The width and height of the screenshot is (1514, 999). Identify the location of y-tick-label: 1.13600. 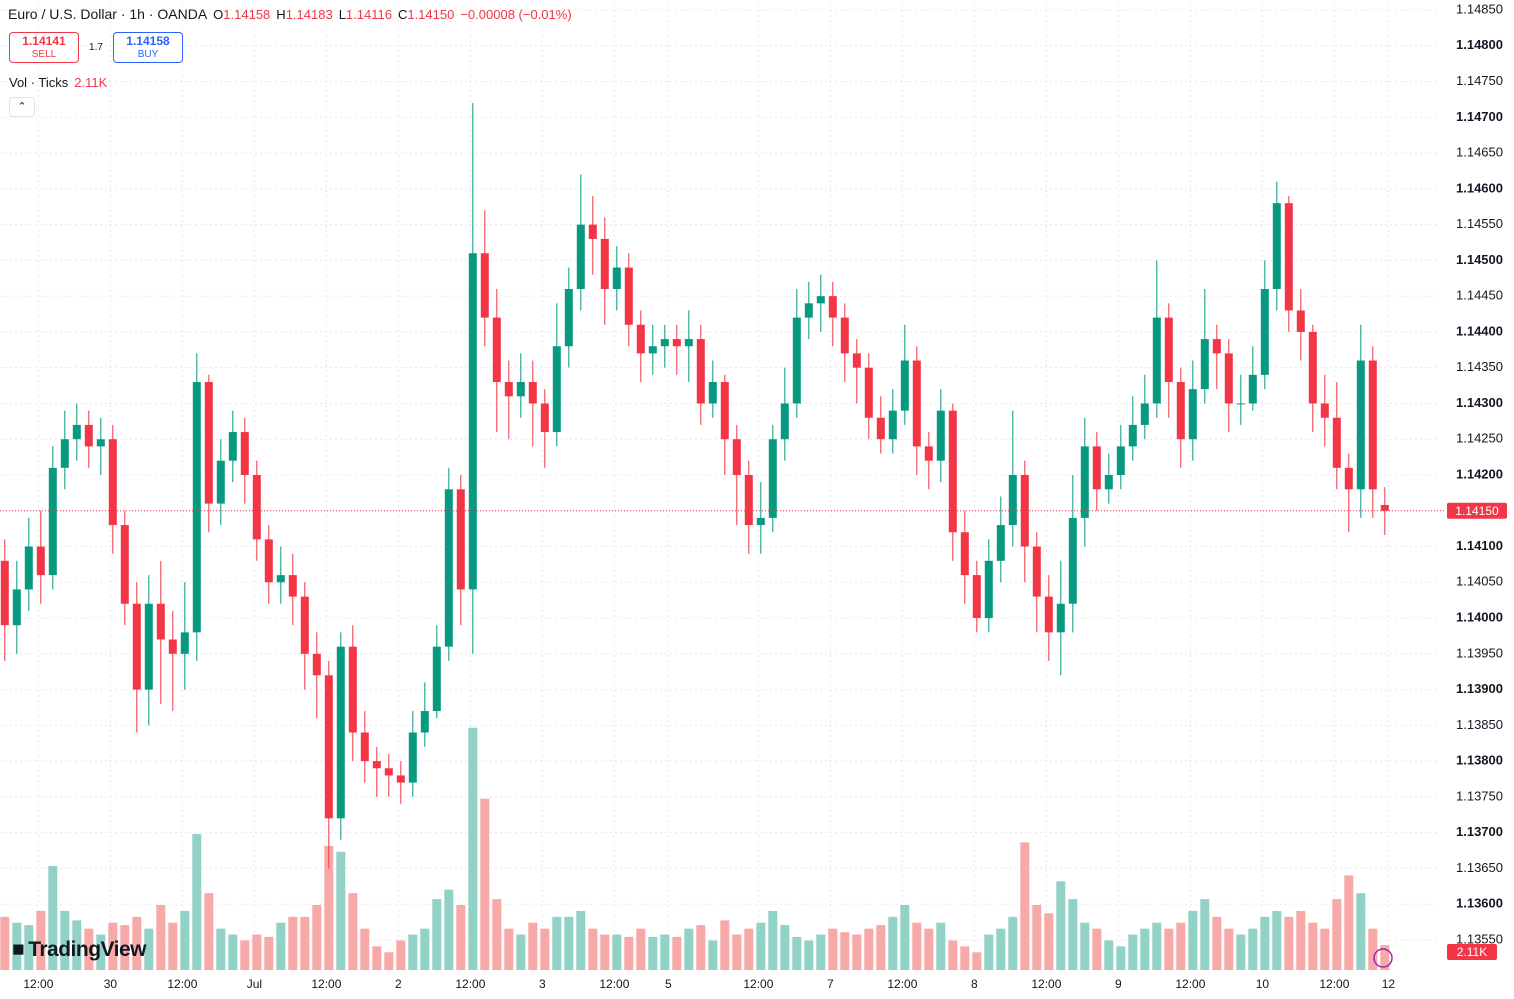
(1479, 903).